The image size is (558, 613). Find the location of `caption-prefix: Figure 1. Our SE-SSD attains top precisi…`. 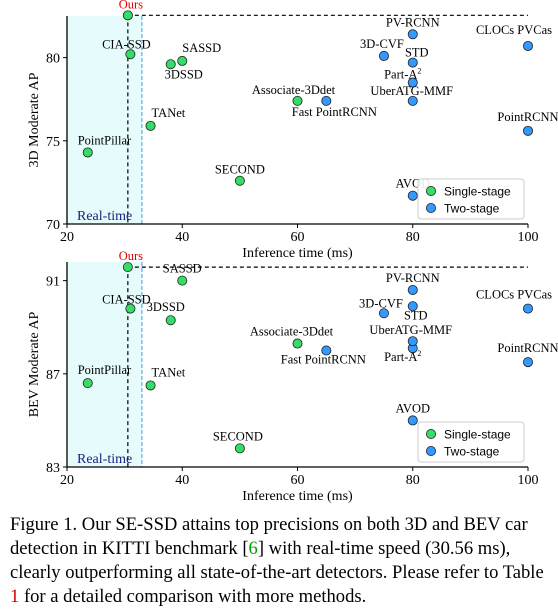

caption-prefix: Figure 1. Our SE-SSD attains top precisi… is located at coordinates (269, 536).